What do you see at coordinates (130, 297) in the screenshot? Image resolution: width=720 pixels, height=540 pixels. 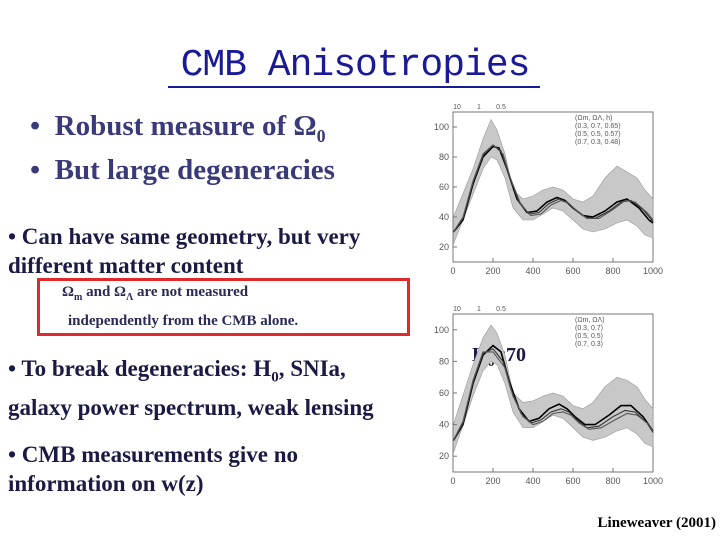 I see `sub-lambda: Λ` at bounding box center [130, 297].